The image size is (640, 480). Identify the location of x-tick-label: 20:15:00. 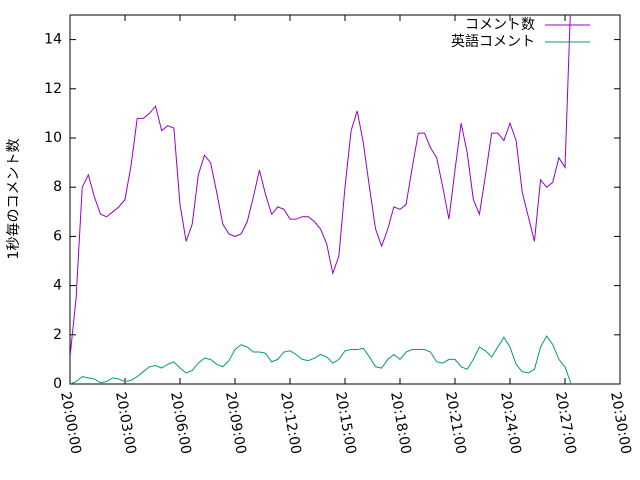
(345, 423).